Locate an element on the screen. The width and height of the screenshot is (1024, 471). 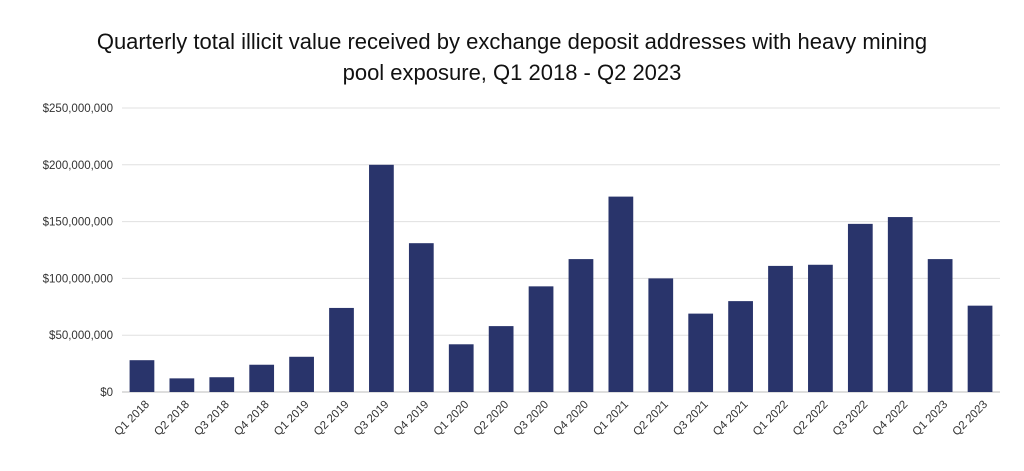
x-tick-label: Q4 2020 is located at coordinates (571, 419).